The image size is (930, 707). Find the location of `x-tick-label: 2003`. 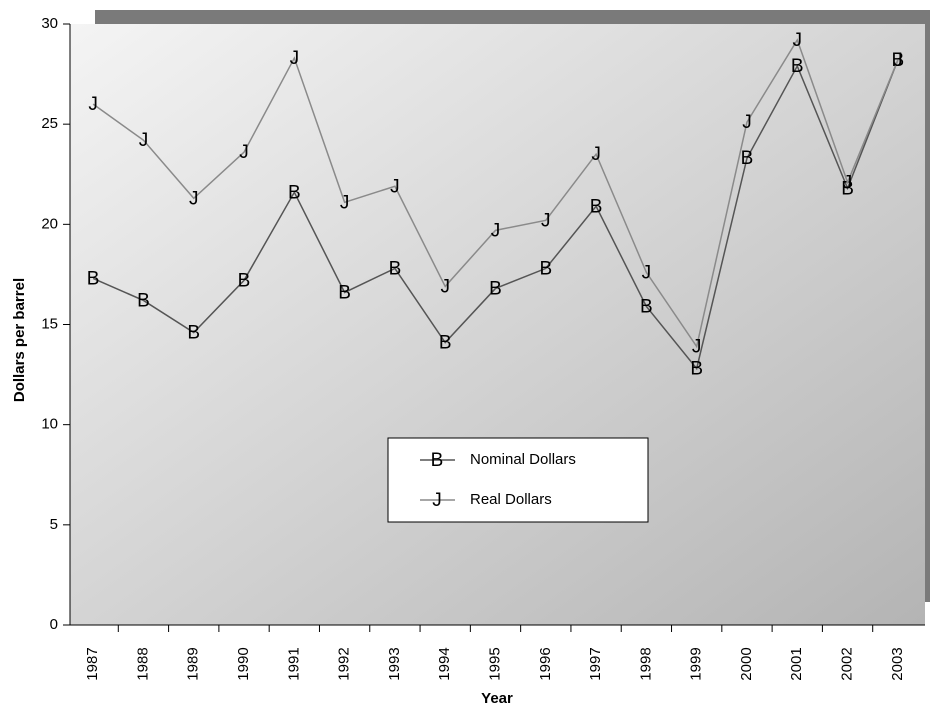

x-tick-label: 2003 is located at coordinates (897, 663).